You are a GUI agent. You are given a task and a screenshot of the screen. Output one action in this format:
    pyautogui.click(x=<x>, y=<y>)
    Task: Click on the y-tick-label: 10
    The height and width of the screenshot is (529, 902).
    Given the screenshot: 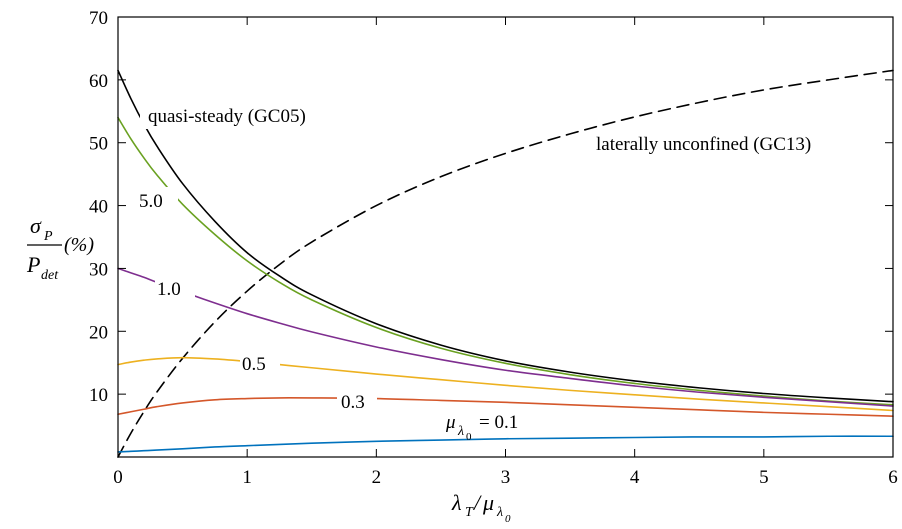 What is the action you would take?
    pyautogui.click(x=98, y=395)
    